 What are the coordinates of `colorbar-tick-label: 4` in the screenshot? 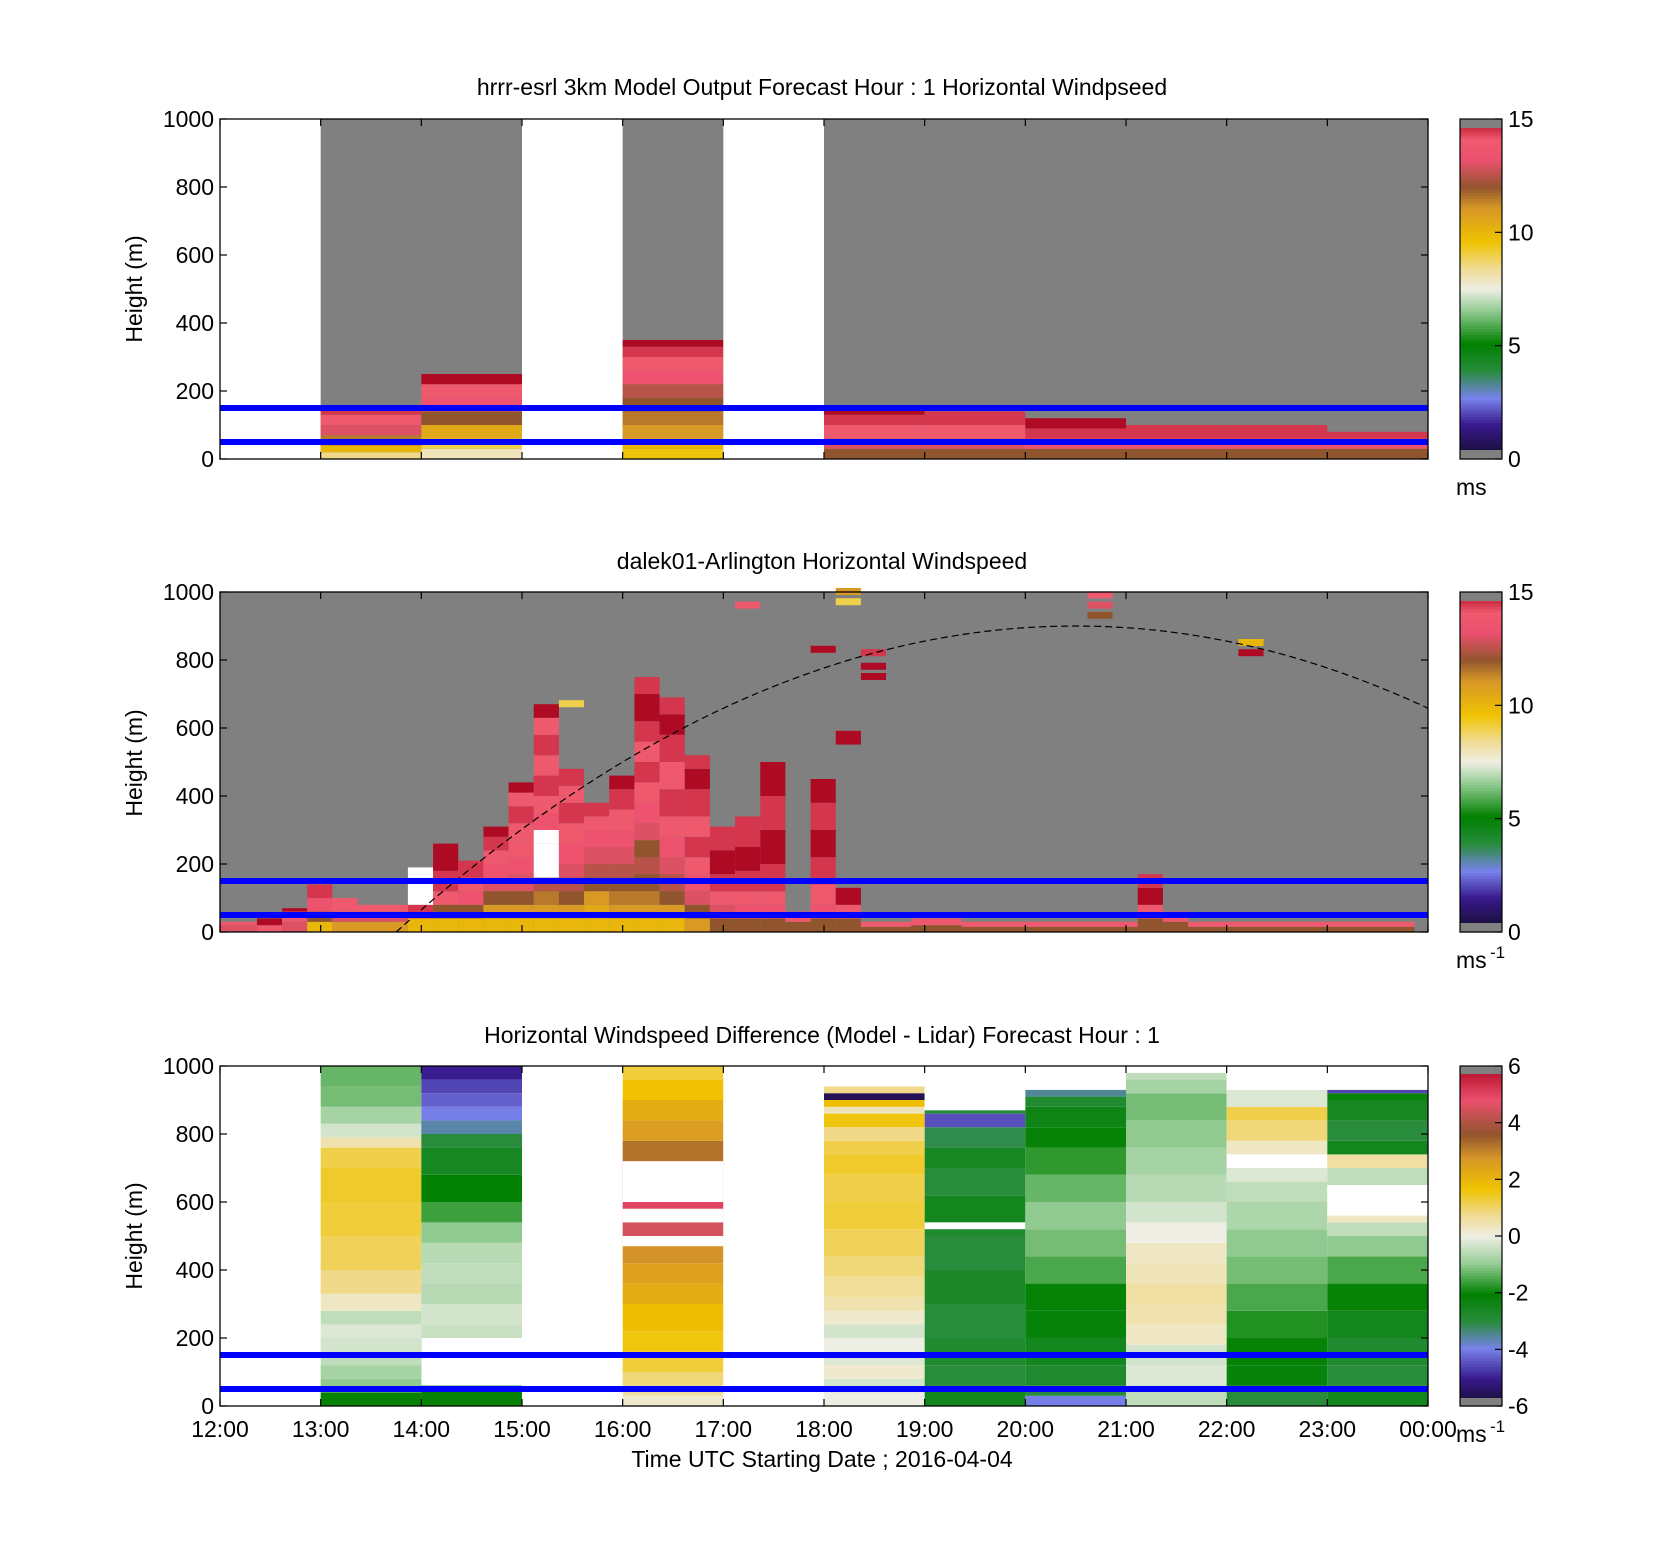 It's located at (1514, 1123).